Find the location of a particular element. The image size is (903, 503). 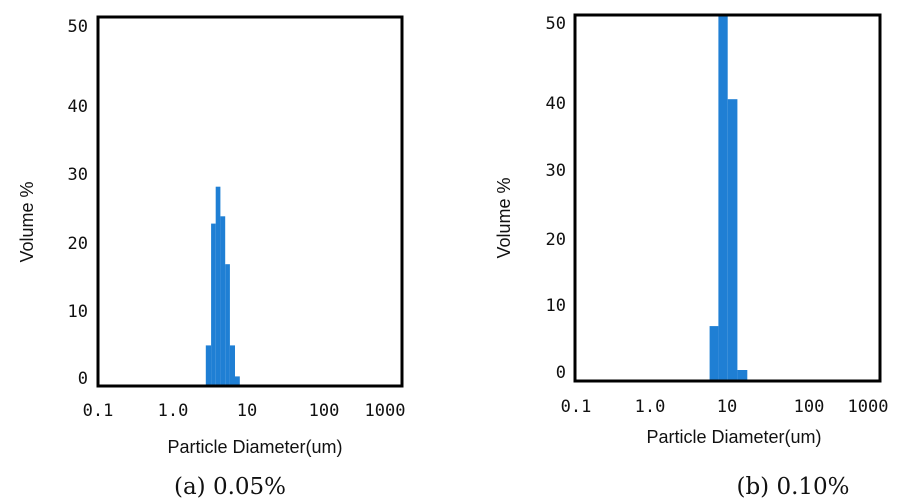

y-tick-label-a-1: 10 is located at coordinates (78, 312).